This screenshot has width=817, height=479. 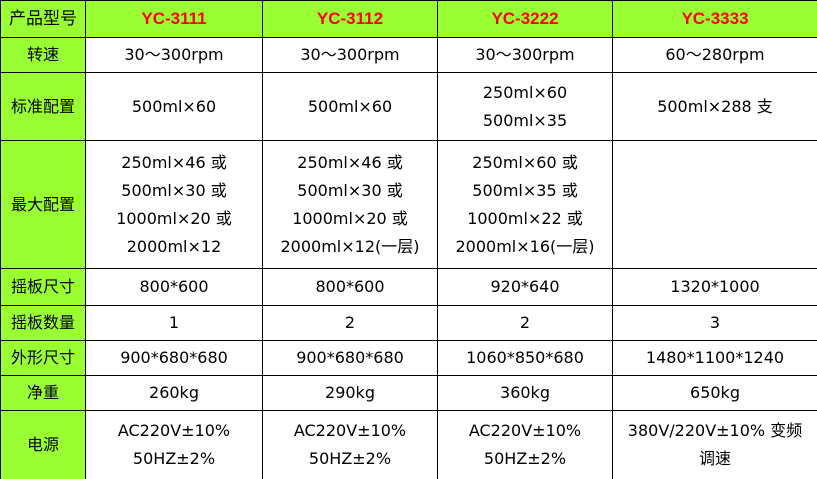 What do you see at coordinates (525, 92) in the screenshot?
I see `cell-line: 250ml×60` at bounding box center [525, 92].